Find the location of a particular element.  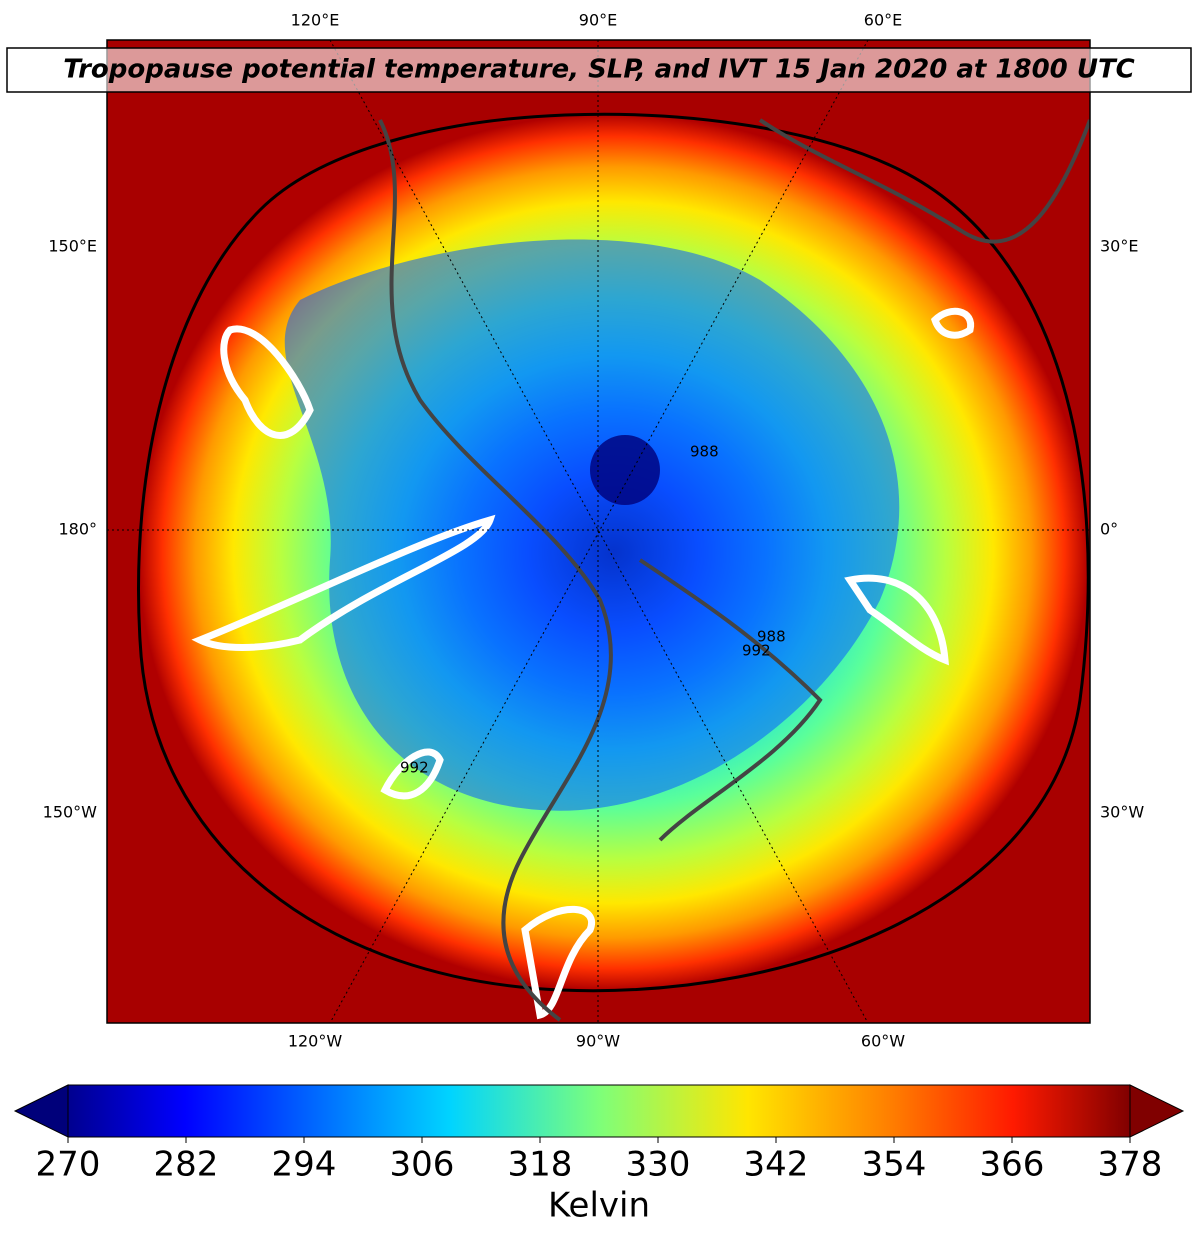

lon-label: 120°W is located at coordinates (315, 1041).